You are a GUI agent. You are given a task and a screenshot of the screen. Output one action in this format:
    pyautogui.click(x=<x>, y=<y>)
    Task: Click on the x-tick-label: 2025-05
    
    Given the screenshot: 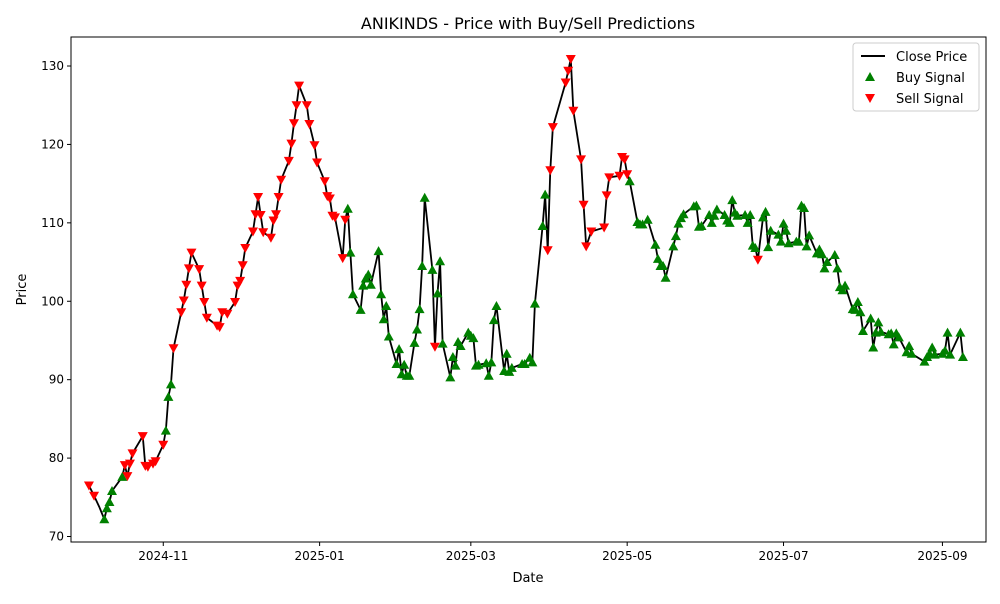 What is the action you would take?
    pyautogui.click(x=627, y=556)
    